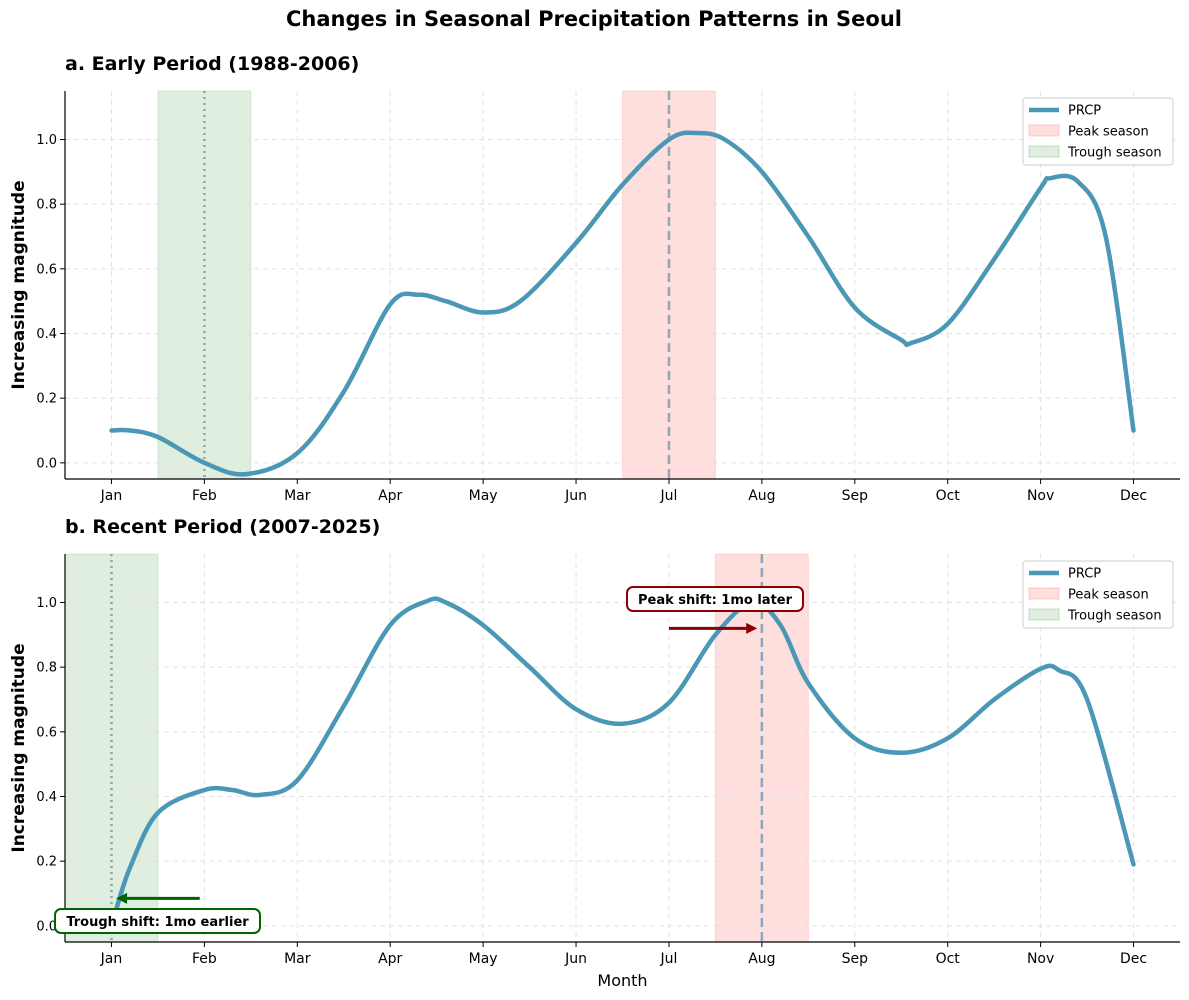  Describe the element at coordinates (622, 980) in the screenshot. I see `x-axis-label: Month` at that location.